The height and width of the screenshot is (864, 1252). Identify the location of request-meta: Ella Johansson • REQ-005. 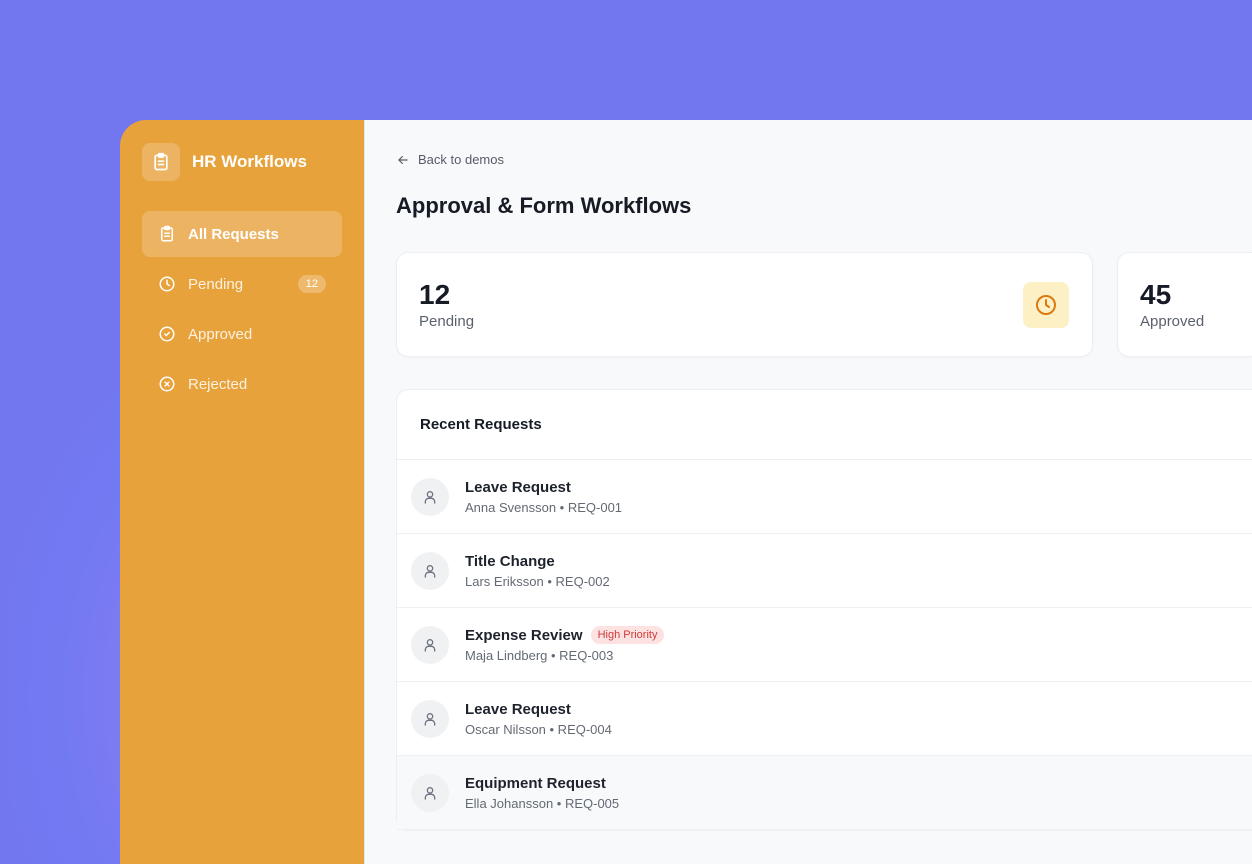
(542, 803).